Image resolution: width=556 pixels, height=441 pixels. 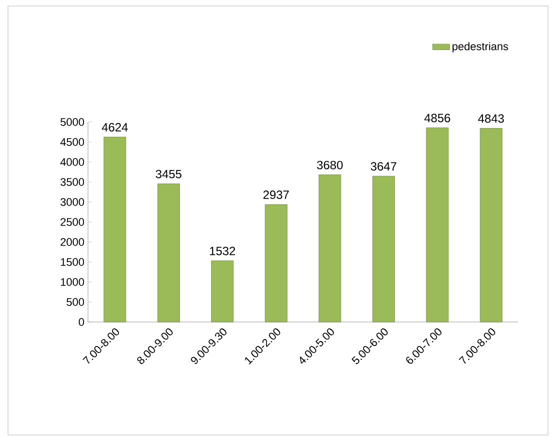 I want to click on y-tick-label: 4500, so click(x=72, y=142).